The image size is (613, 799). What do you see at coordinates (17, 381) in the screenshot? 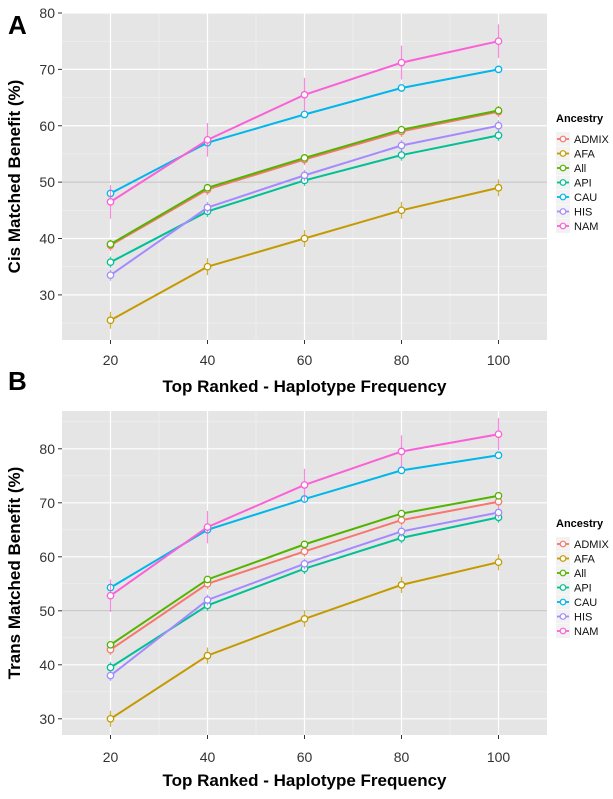
I see `panel-letter: B` at bounding box center [17, 381].